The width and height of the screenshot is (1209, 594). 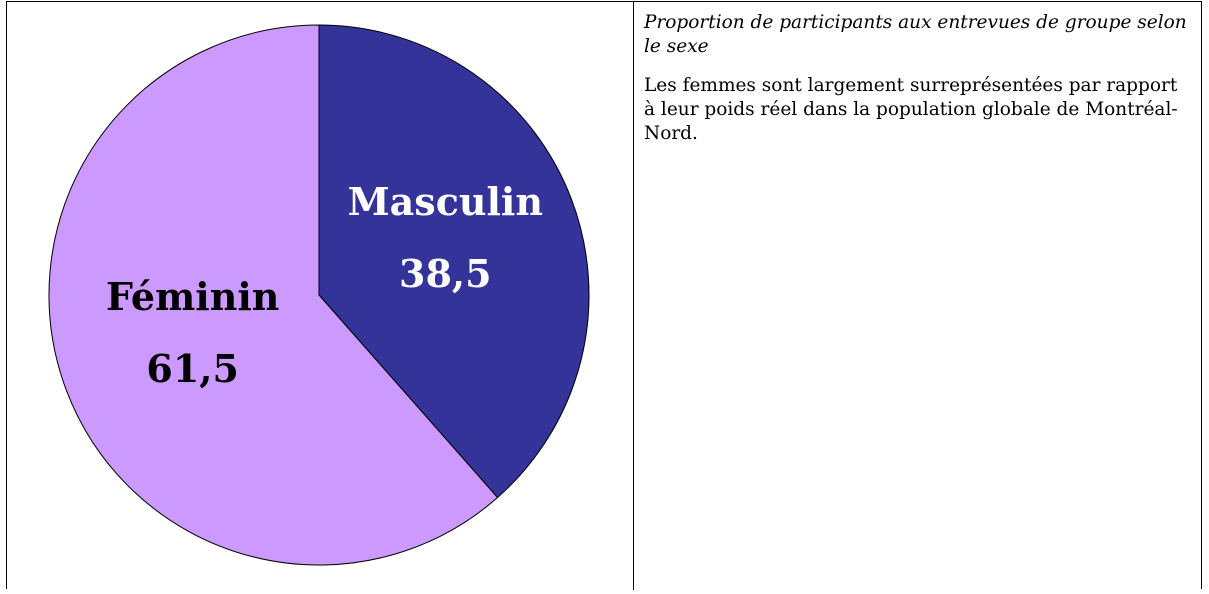 I want to click on slice-label: Masculin, so click(x=445, y=201).